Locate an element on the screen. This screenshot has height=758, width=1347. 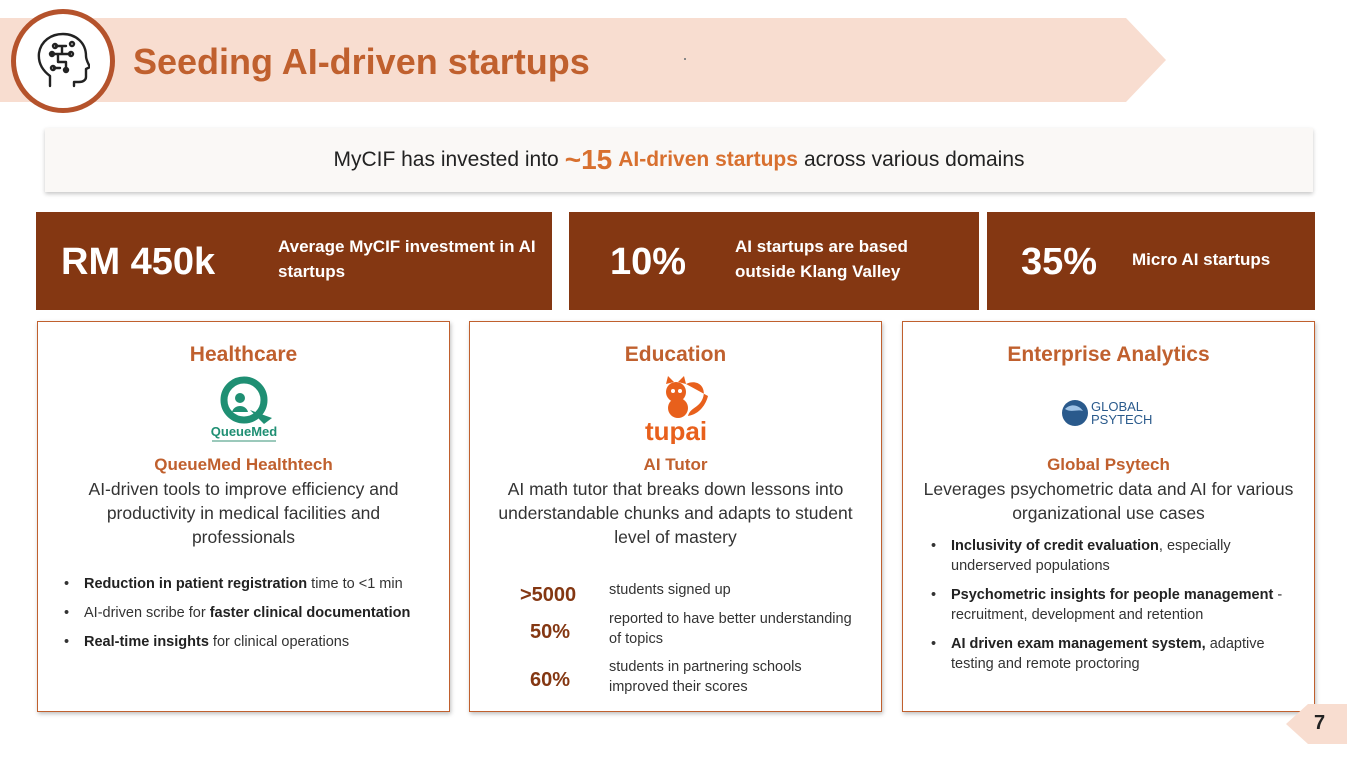
tupai-logo: tupai is located at coordinates (676, 410).